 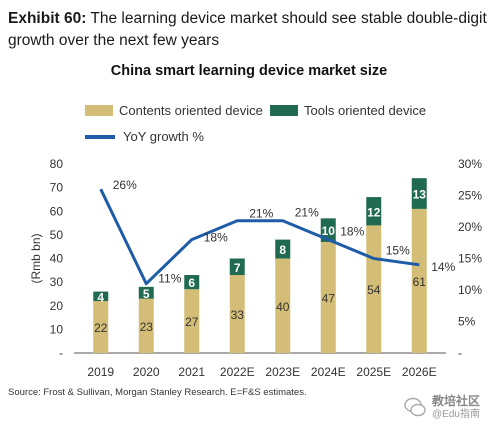 What do you see at coordinates (191, 110) in the screenshot?
I see `legend-label-contents: Contents oriented device` at bounding box center [191, 110].